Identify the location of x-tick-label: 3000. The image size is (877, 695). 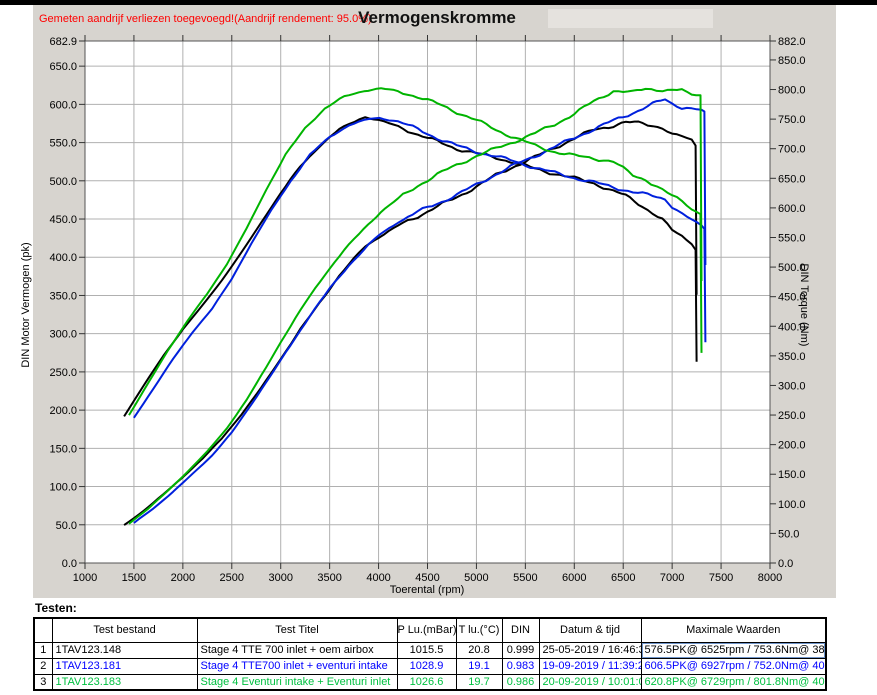
(280, 578).